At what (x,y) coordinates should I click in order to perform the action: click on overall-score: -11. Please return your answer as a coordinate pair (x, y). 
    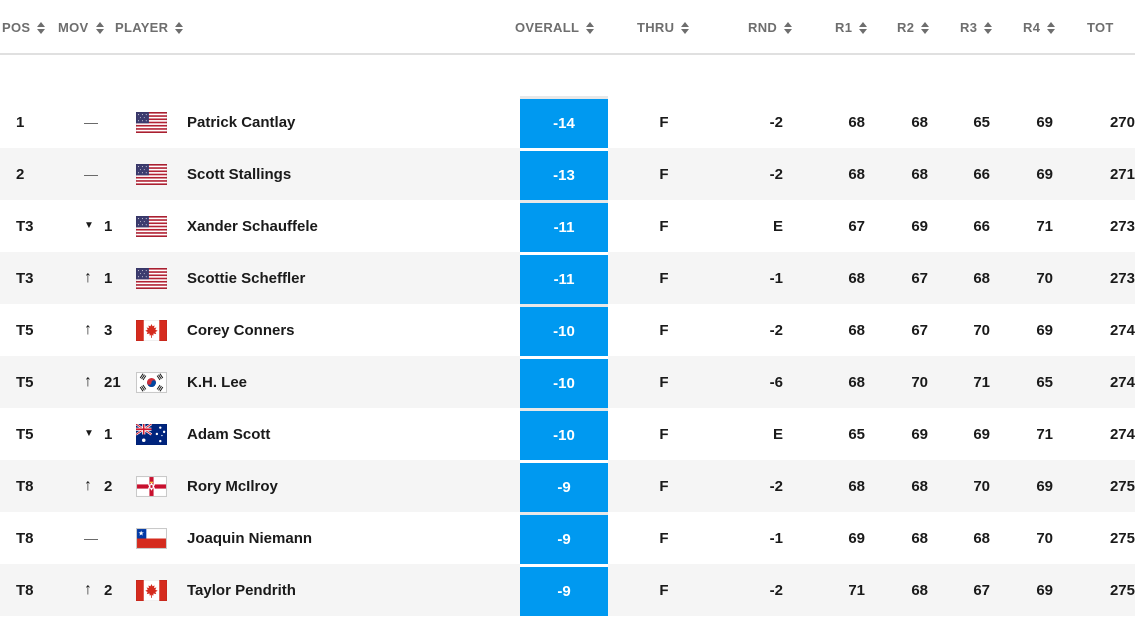
    Looking at the image, I should click on (564, 227).